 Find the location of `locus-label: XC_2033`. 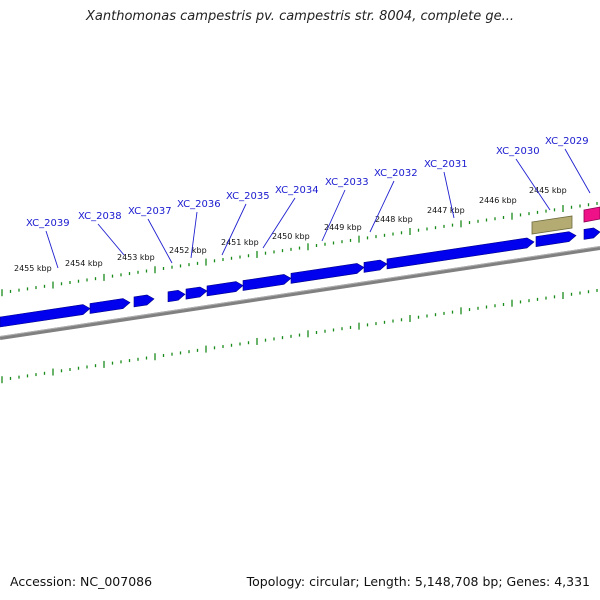

locus-label: XC_2033 is located at coordinates (347, 182).